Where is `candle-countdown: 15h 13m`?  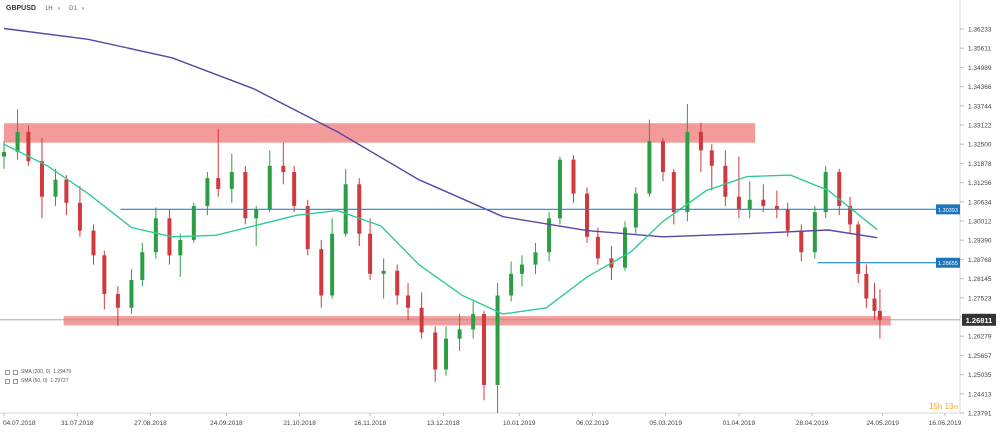 candle-countdown: 15h 13m is located at coordinates (944, 406).